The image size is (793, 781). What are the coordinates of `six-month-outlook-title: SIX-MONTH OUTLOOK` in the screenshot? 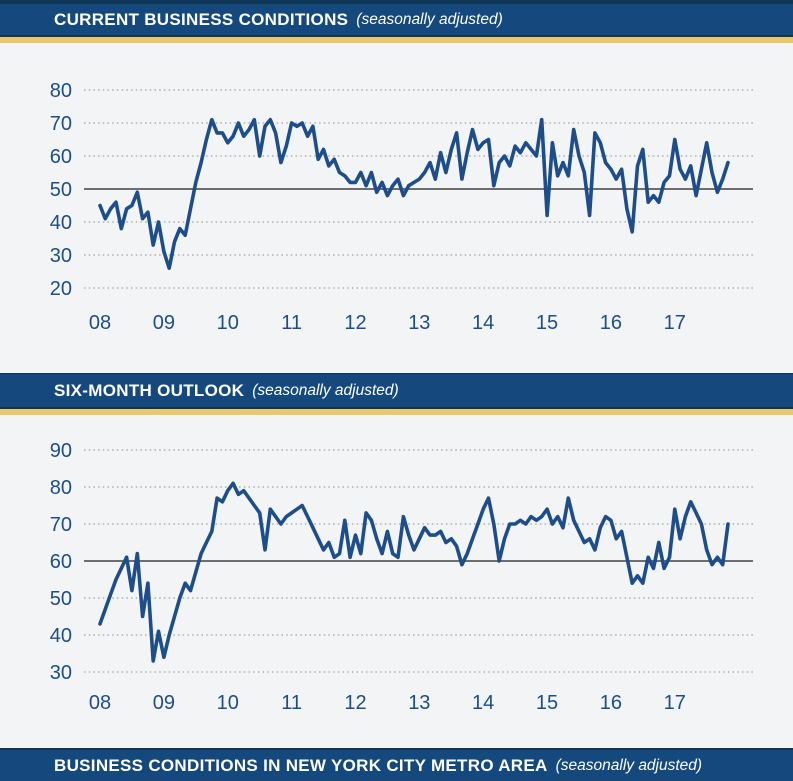 It's located at (149, 390).